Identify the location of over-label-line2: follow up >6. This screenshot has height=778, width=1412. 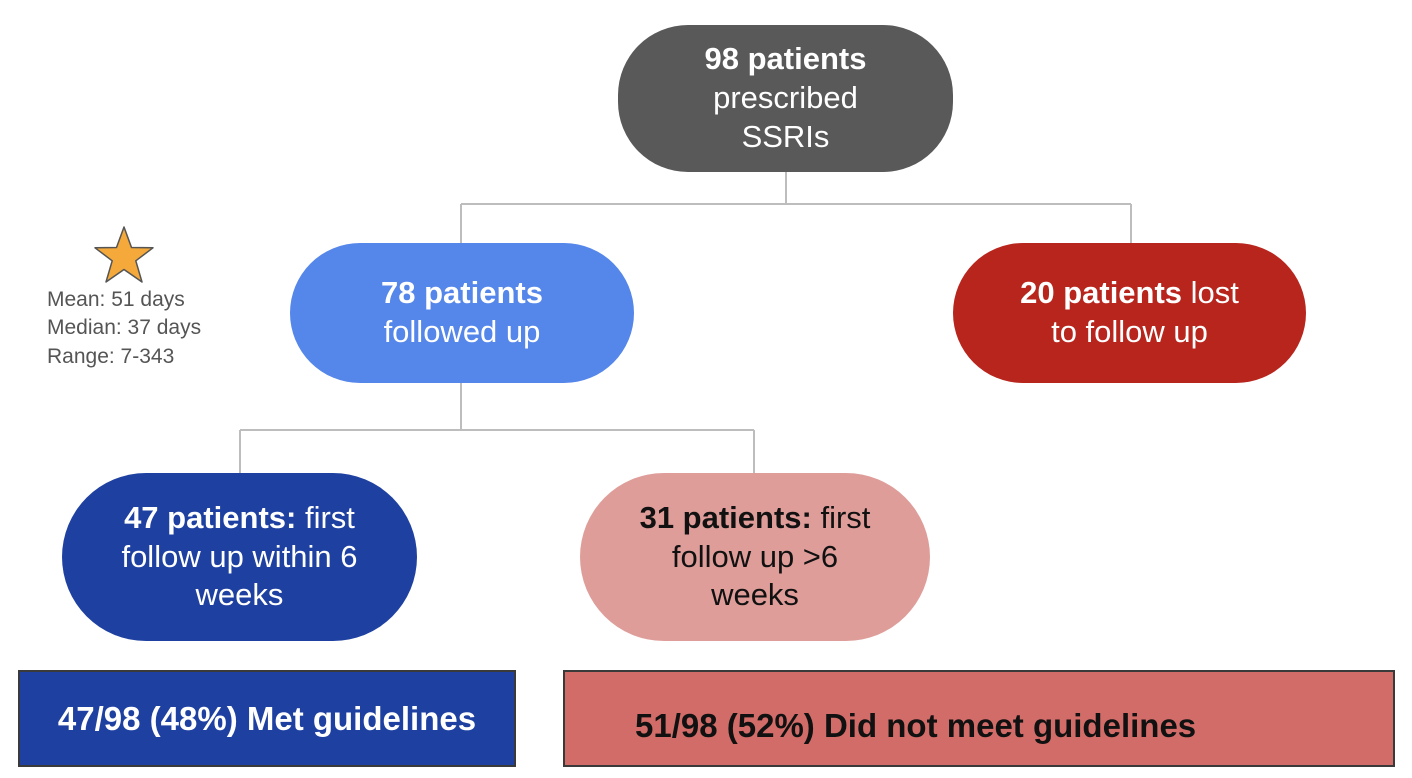
(755, 556).